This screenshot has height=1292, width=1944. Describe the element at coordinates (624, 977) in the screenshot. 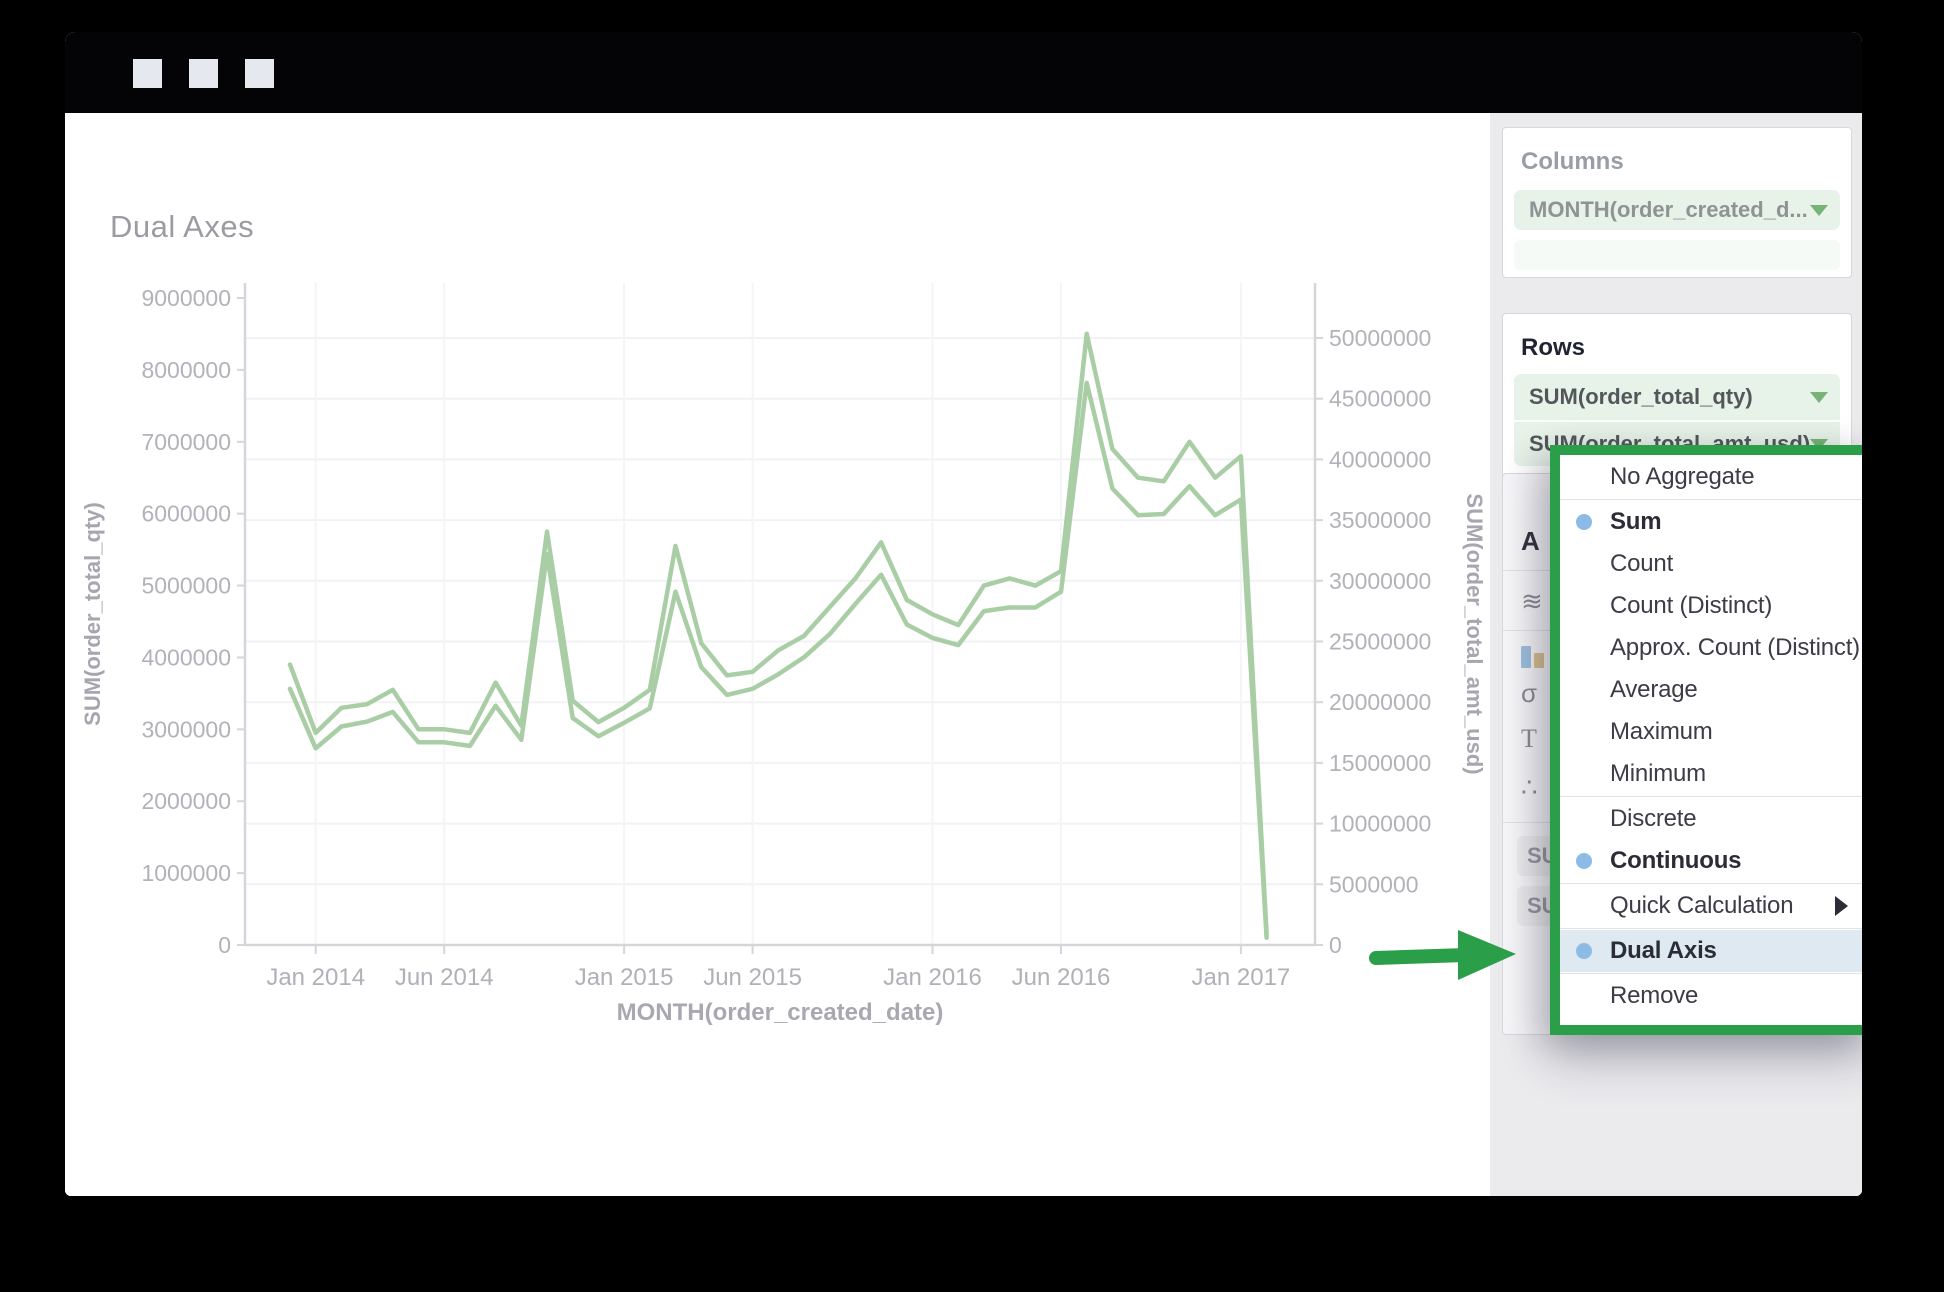

I see `x-axis-tick-label: Jan 2015` at that location.